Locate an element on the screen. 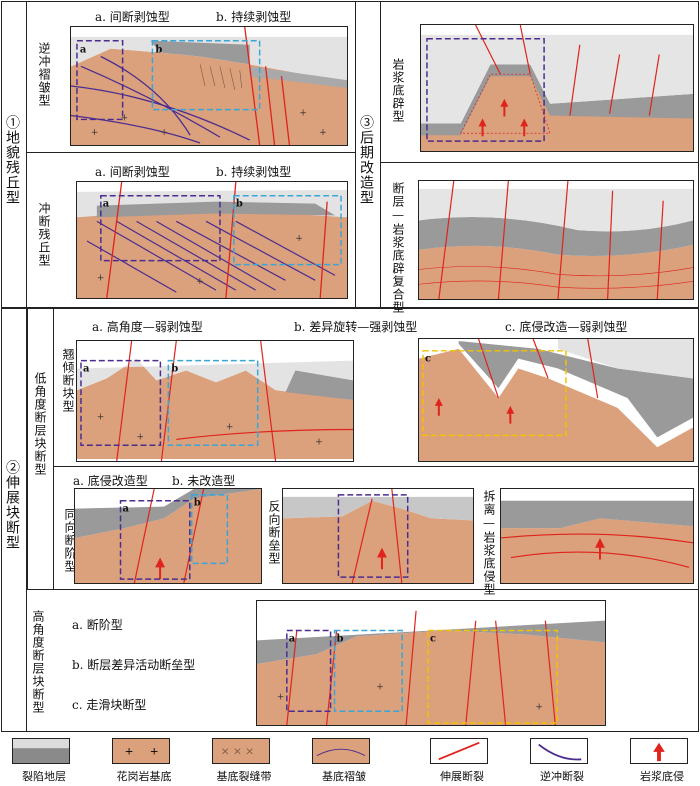 This screenshot has height=786, width=700. divider-g3 is located at coordinates (540, 162).